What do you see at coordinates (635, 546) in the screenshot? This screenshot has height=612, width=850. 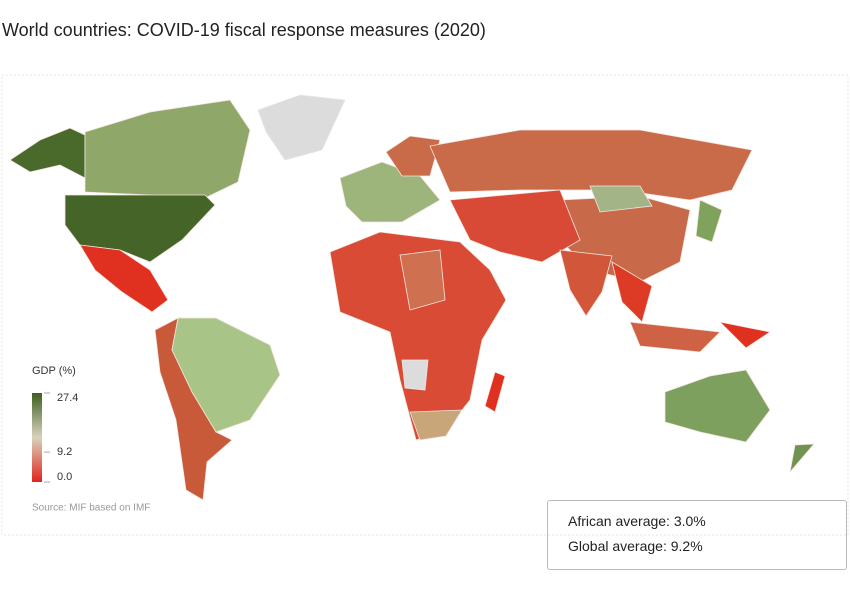 I see `summary-line: Global average: 9.2%` at bounding box center [635, 546].